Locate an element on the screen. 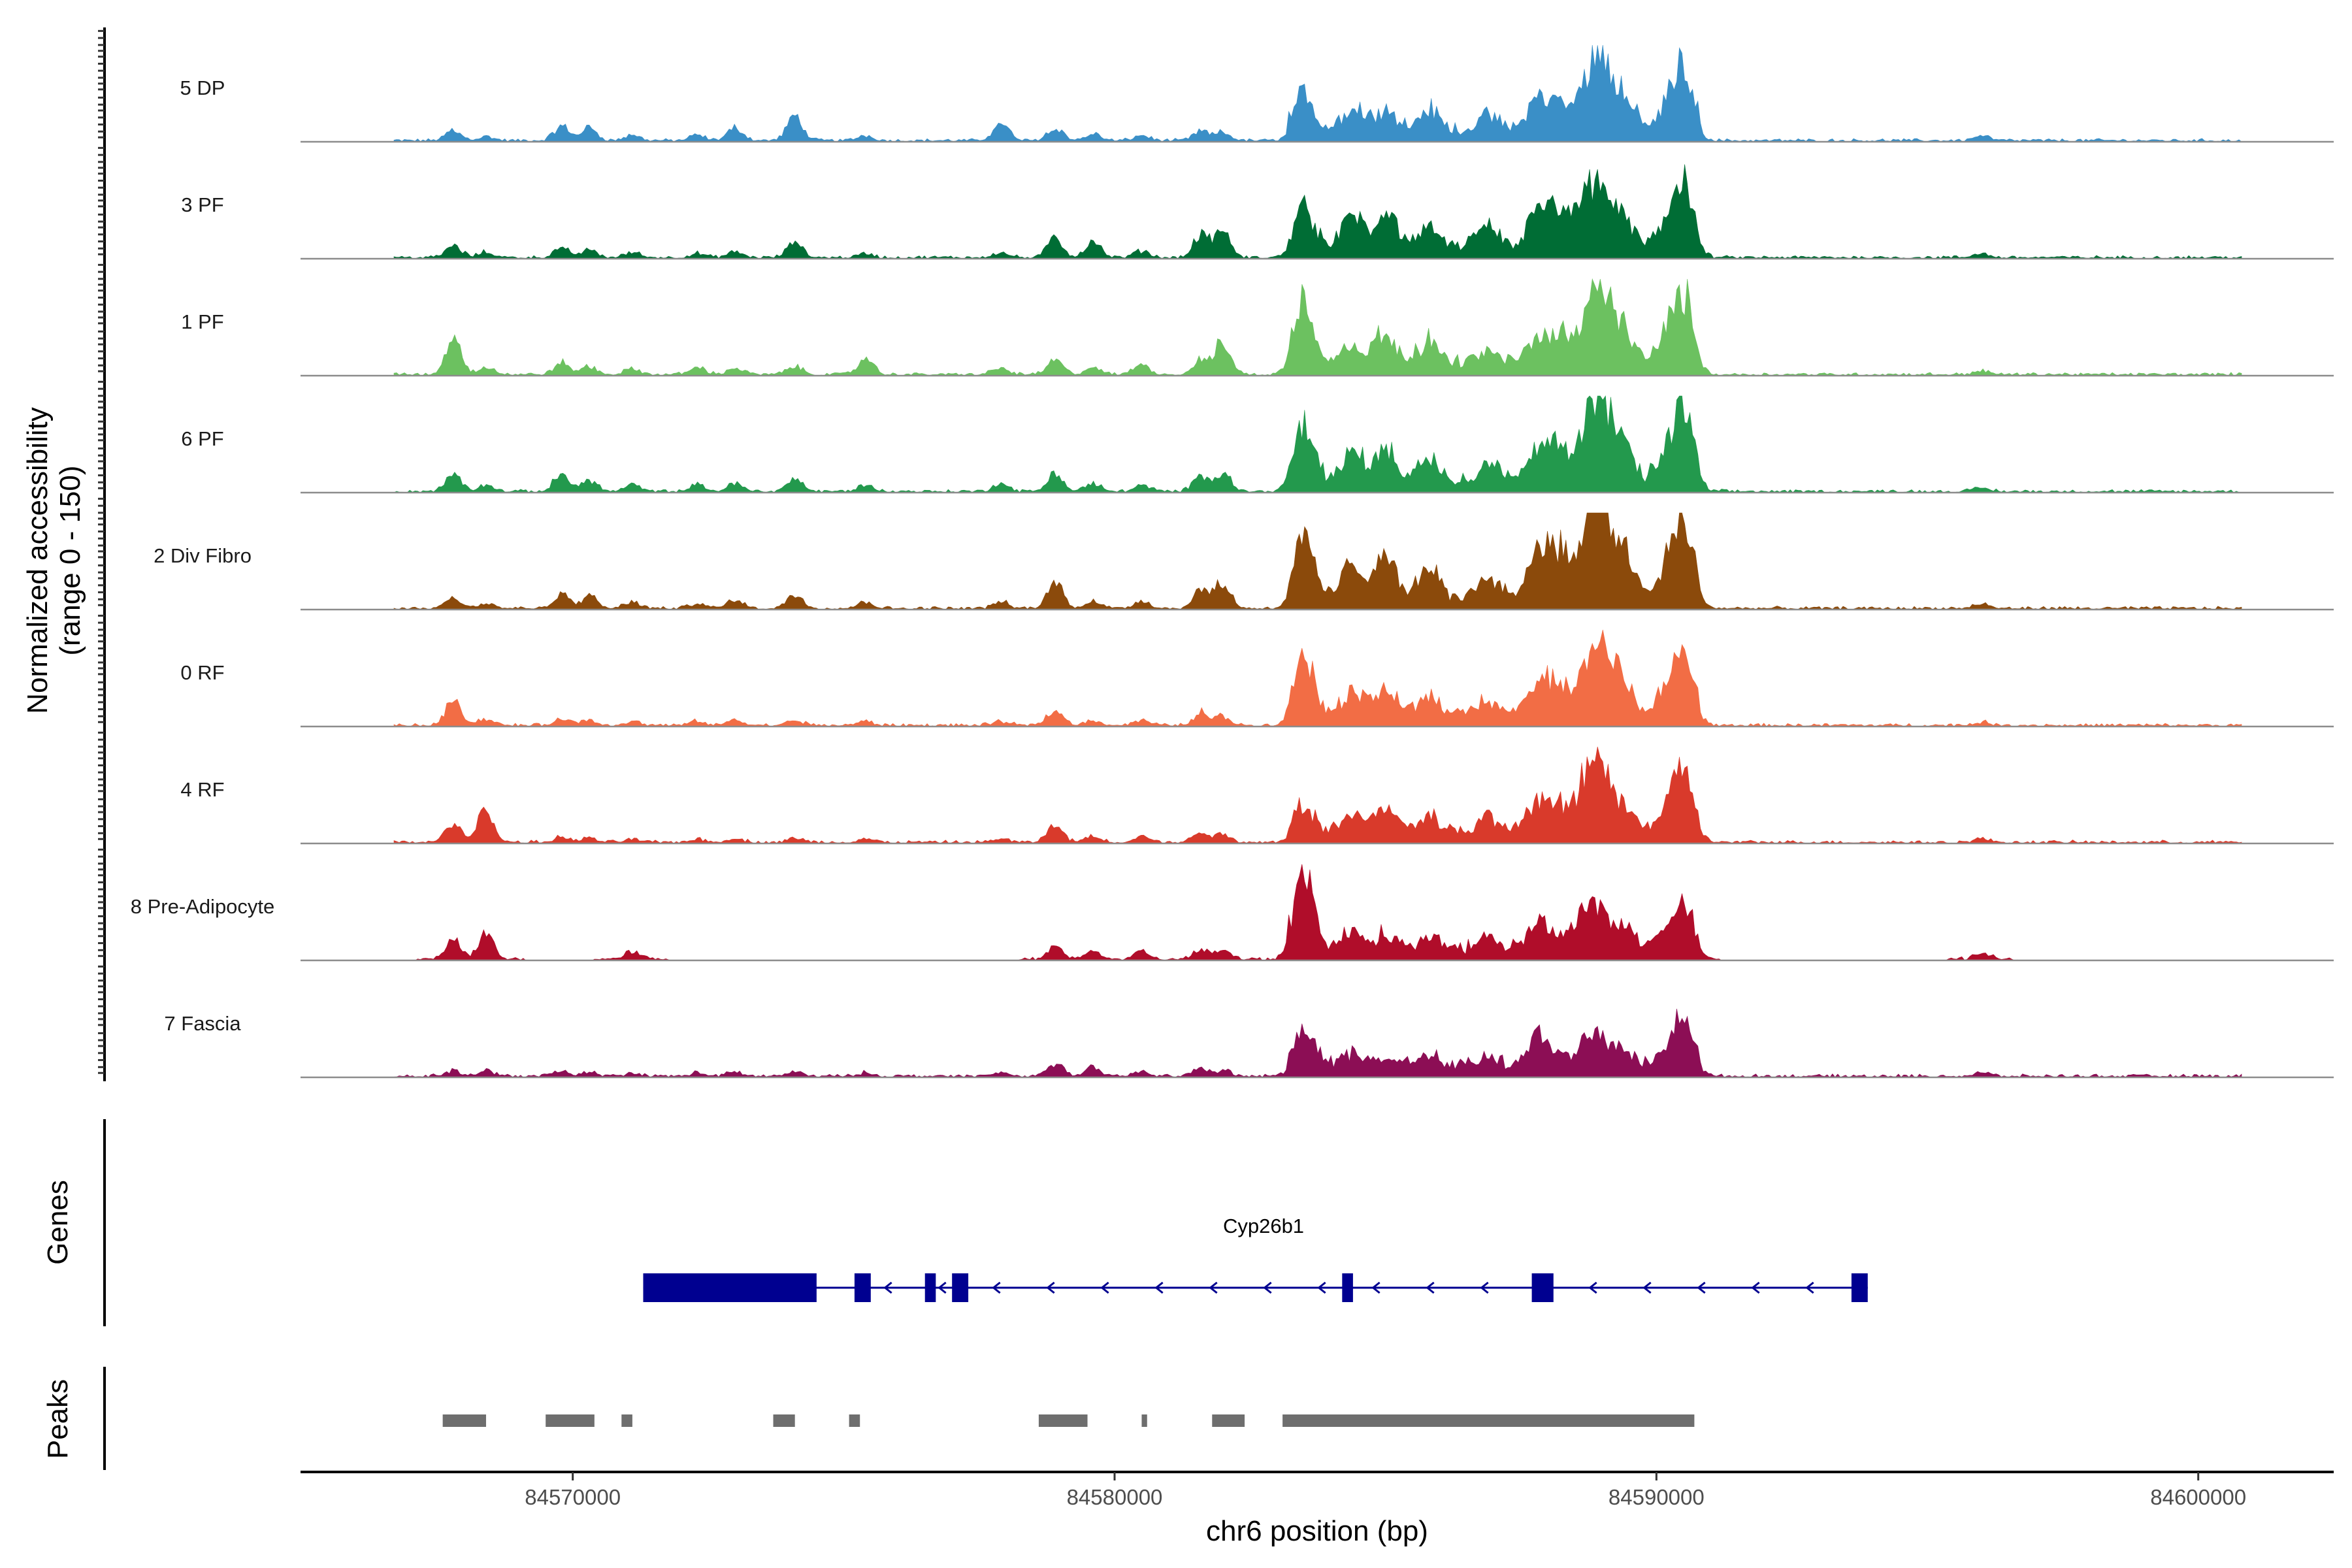 The width and height of the screenshot is (2352, 1568). track-2-div-fibro: 2 Div Fibro is located at coordinates (1244, 561).